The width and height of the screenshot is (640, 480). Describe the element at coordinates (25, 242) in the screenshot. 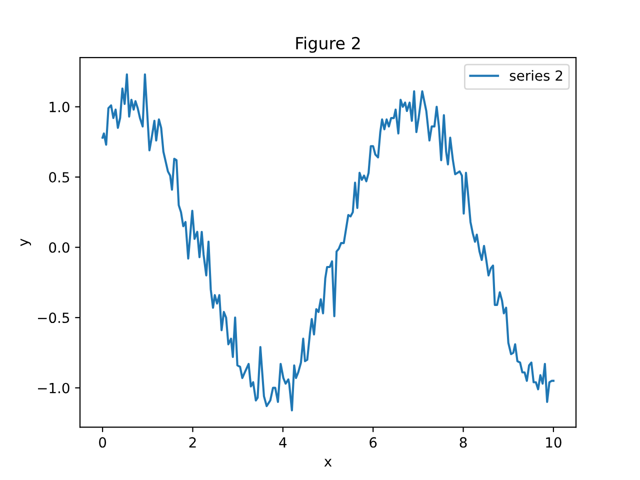

I see `y-axis-title: y` at that location.